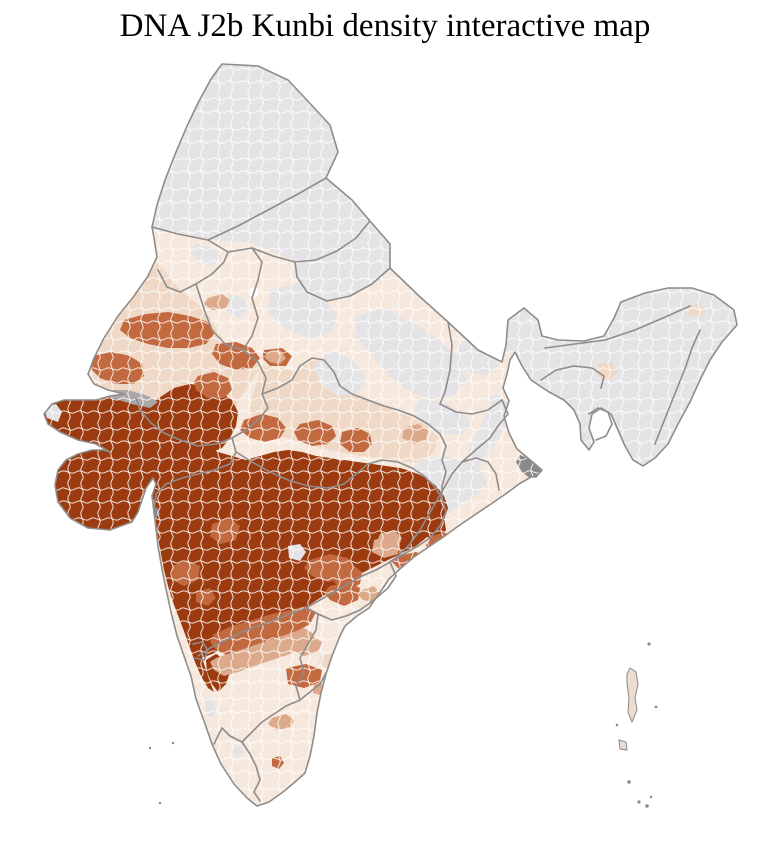 This screenshot has width=770, height=866. What do you see at coordinates (271, 721) in the screenshot?
I see `border-karnataka-tamilnadu` at bounding box center [271, 721].